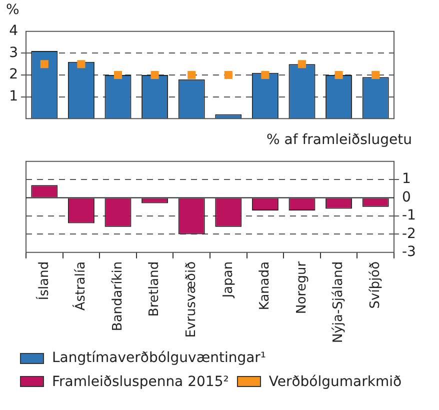 The width and height of the screenshot is (439, 410). Describe the element at coordinates (409, 216) in the screenshot. I see `y-tick-label: -1` at that location.